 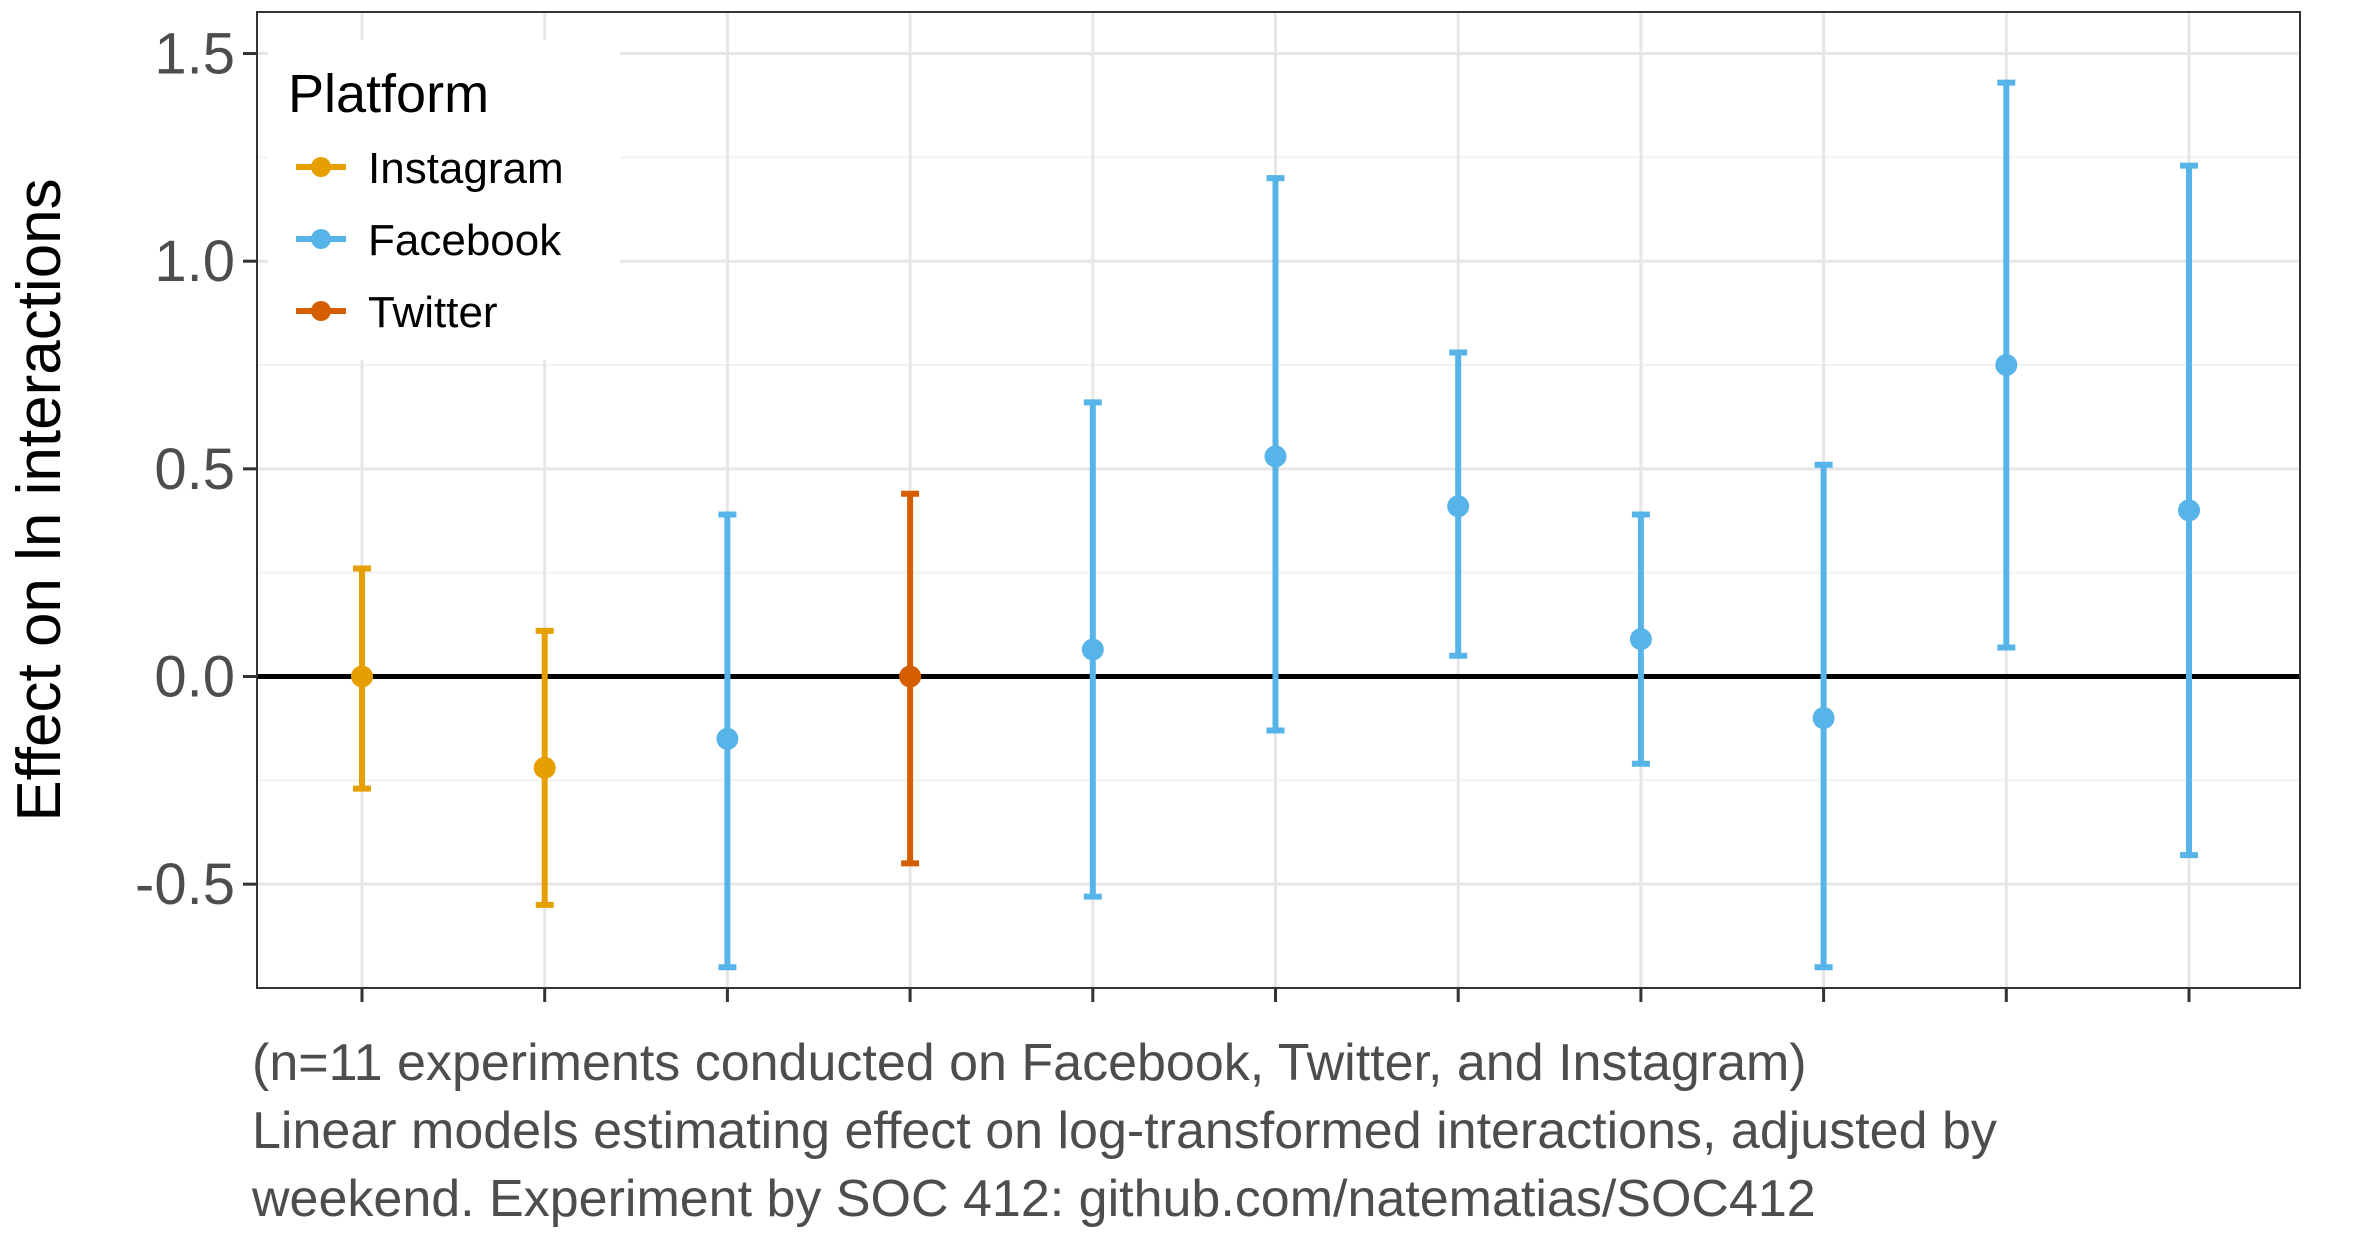 What do you see at coordinates (194, 469) in the screenshot?
I see `y-tick-label: 0.5` at bounding box center [194, 469].